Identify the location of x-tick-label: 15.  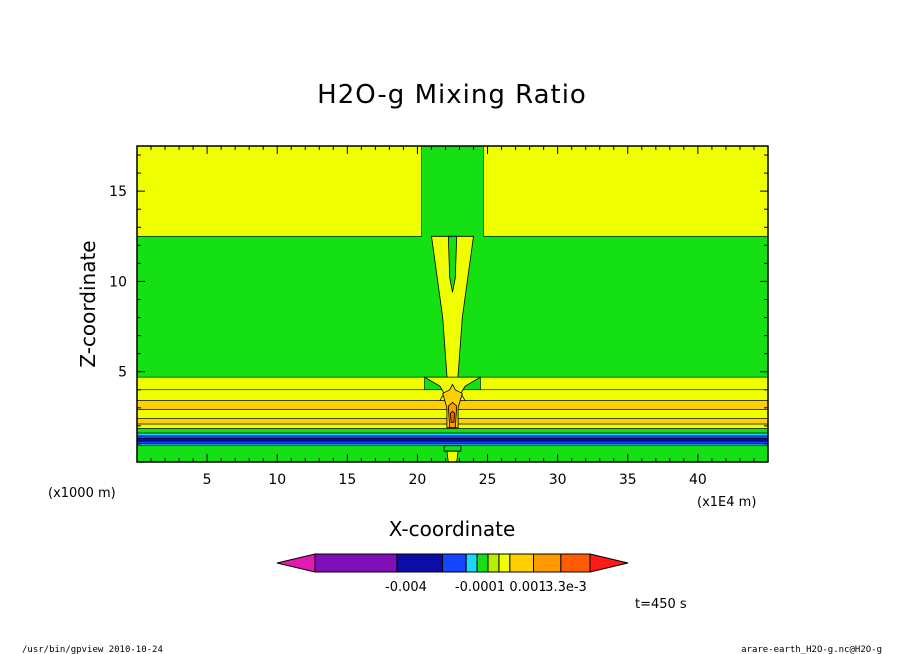
(347, 480).